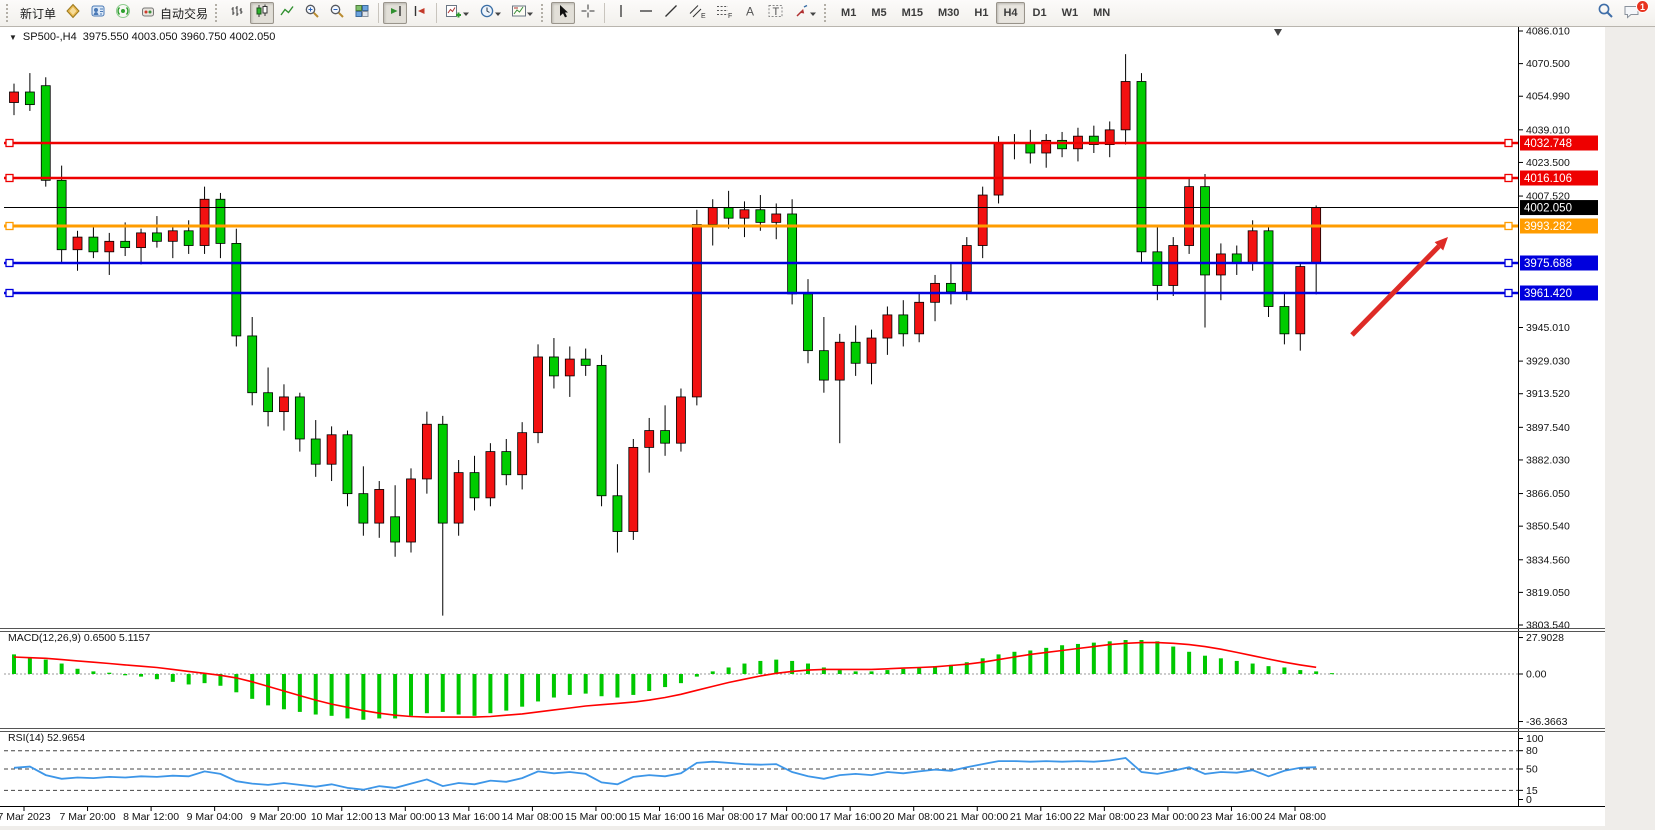 This screenshot has height=830, width=1655. What do you see at coordinates (1642, 6) in the screenshot?
I see `notification-badge: 1` at bounding box center [1642, 6].